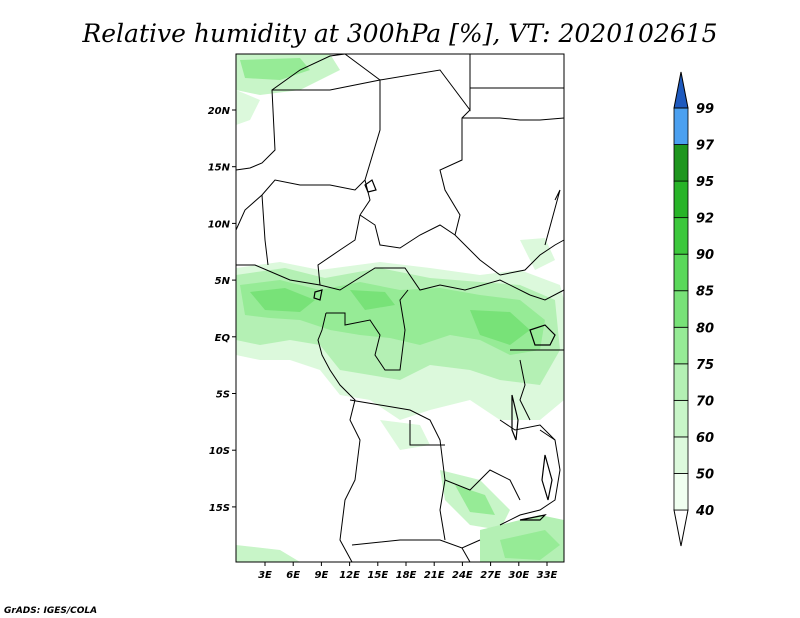  I want to click on lake-tanganyika, so click(515, 417).